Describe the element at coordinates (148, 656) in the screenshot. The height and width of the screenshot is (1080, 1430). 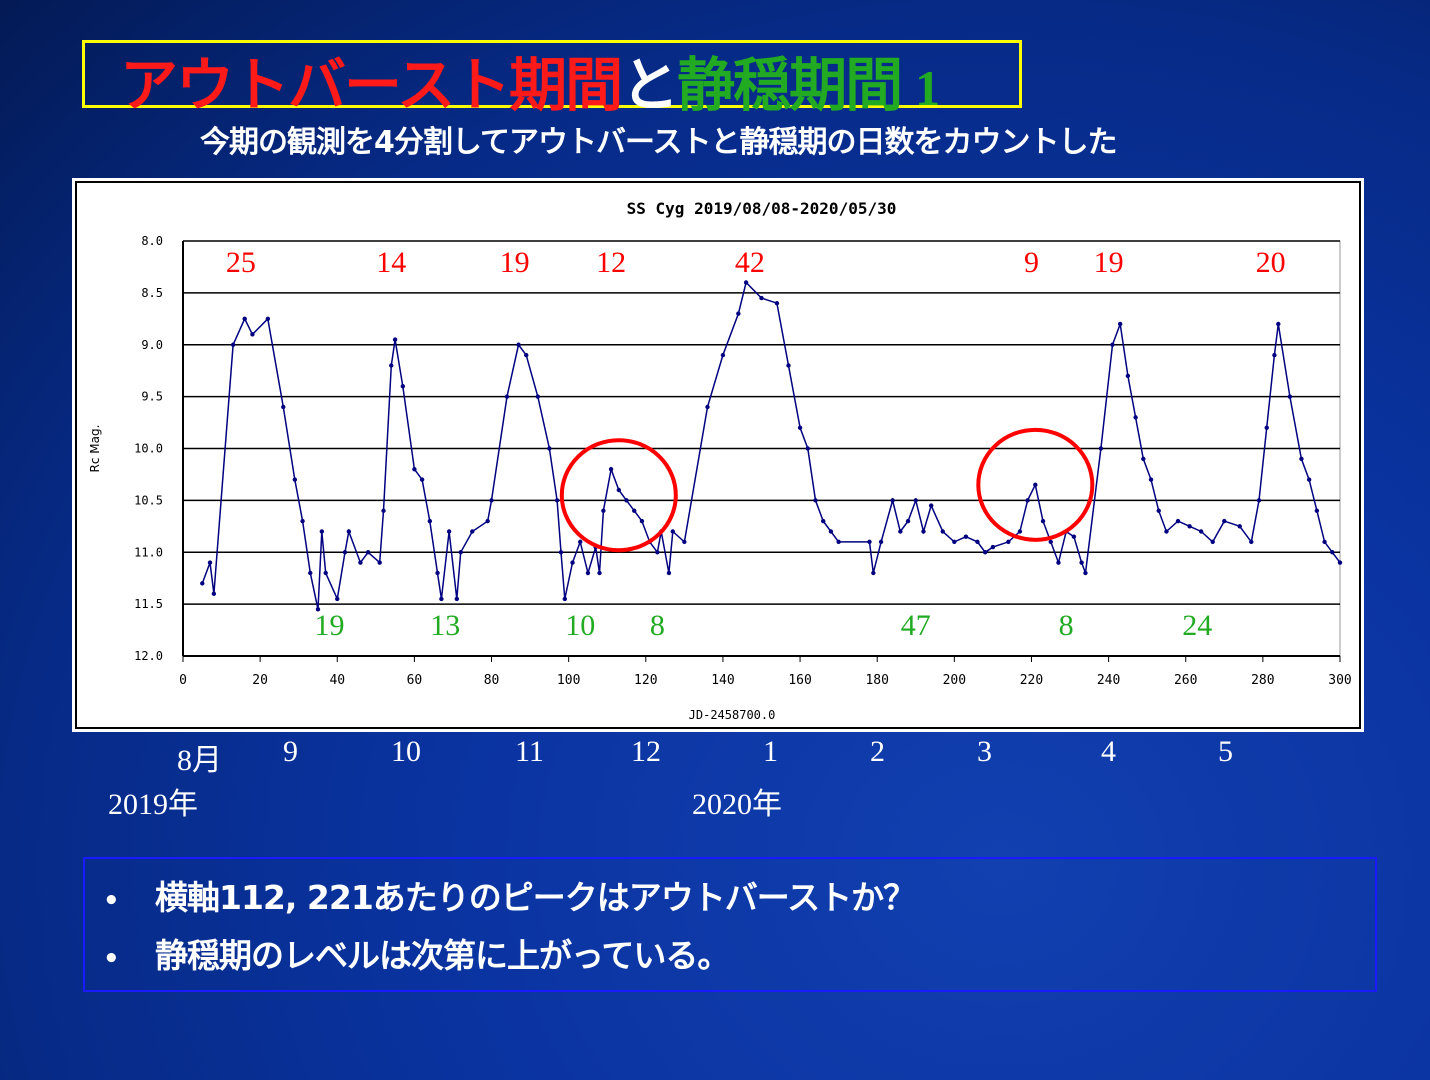
I see `y-tick-label: 12.0` at that location.